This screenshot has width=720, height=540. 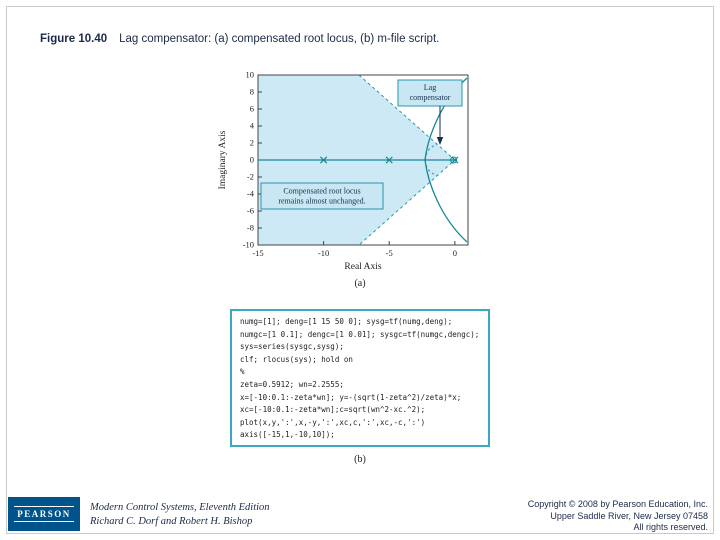 I want to click on x-axis-label: Real Axis, so click(x=363, y=267).